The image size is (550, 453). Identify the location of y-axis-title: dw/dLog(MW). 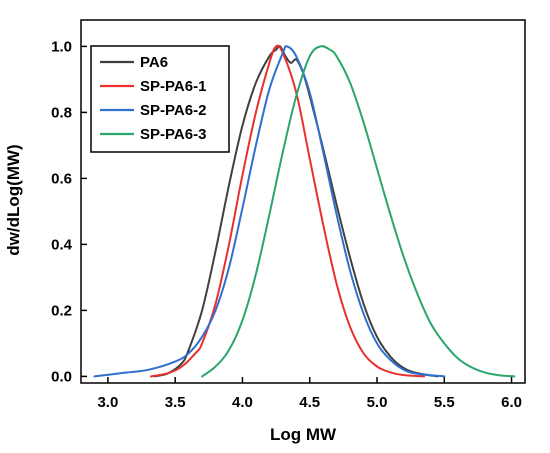
(13, 199).